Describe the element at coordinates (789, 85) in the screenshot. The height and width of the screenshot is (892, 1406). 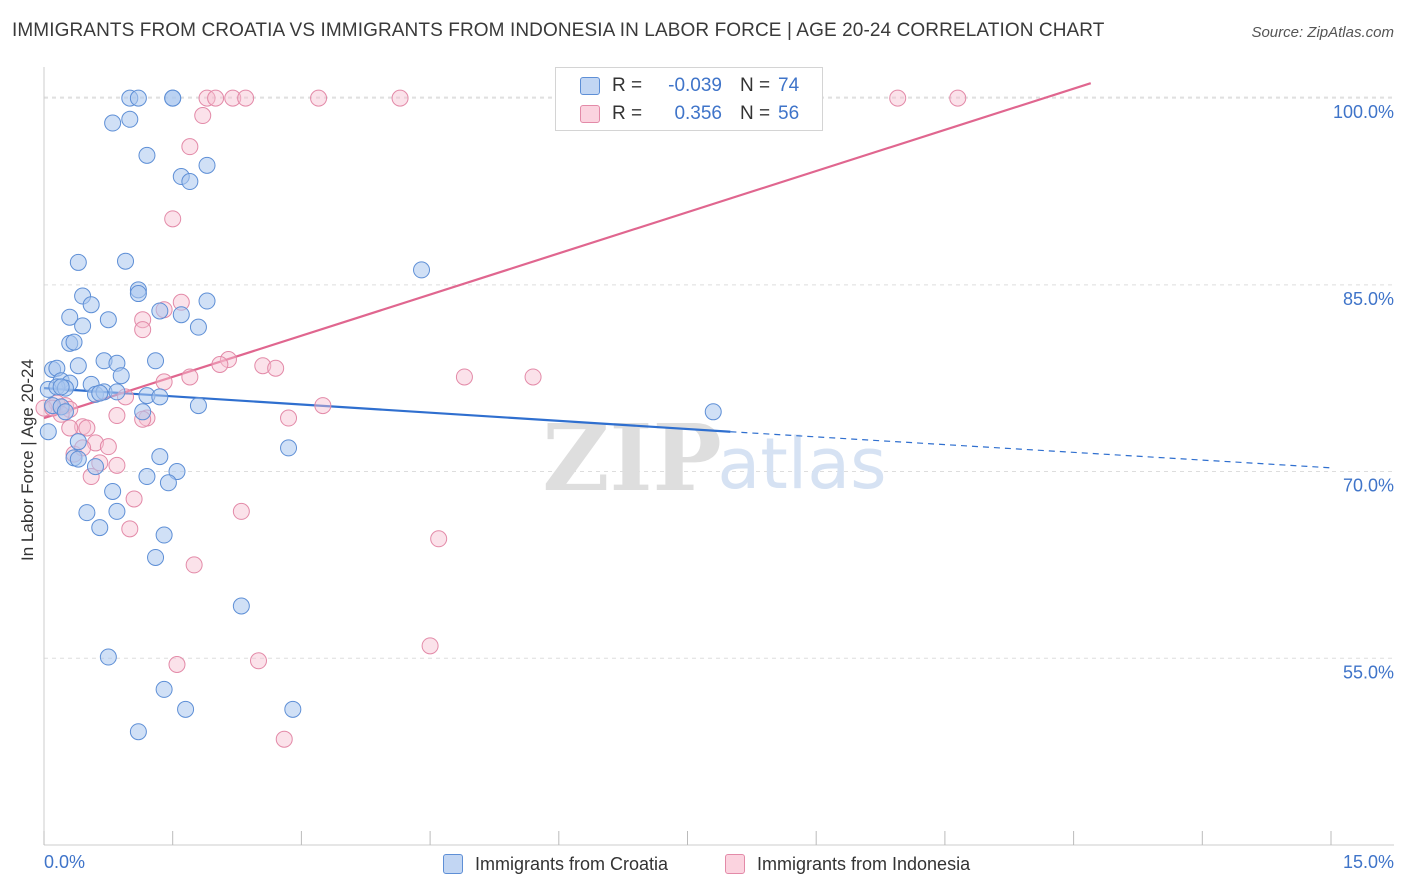
I see `legend-n-value: 74` at that location.